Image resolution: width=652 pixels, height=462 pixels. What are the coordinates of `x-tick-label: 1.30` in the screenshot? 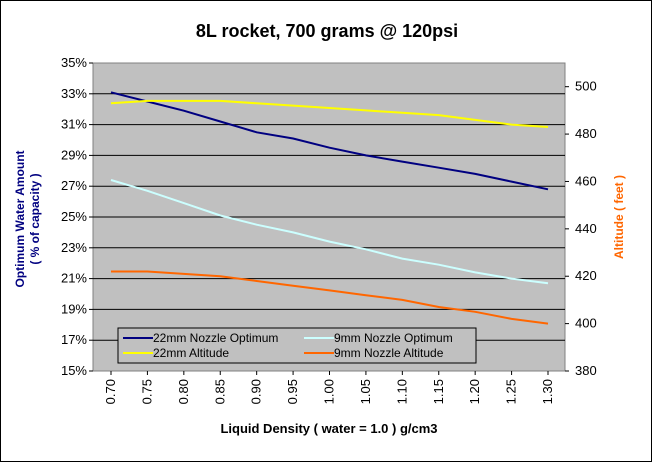 It's located at (547, 391).